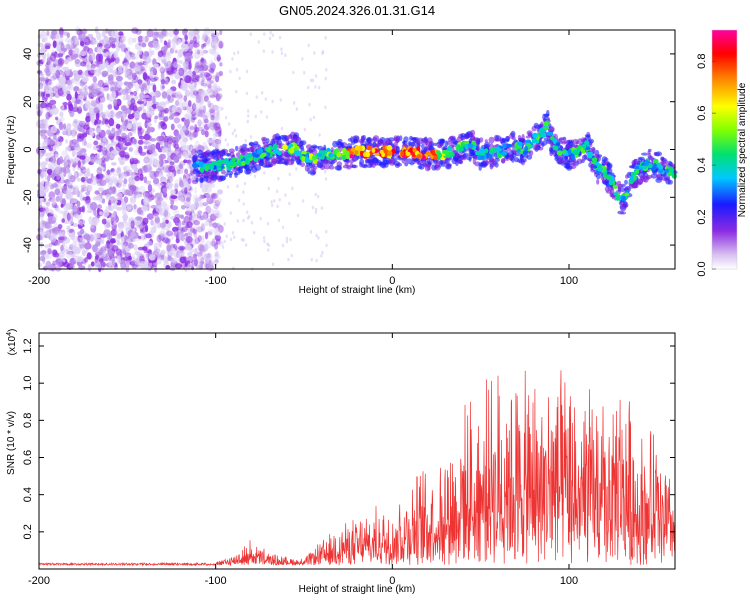  I want to click on top-y-tick-label: 20, so click(28, 102).